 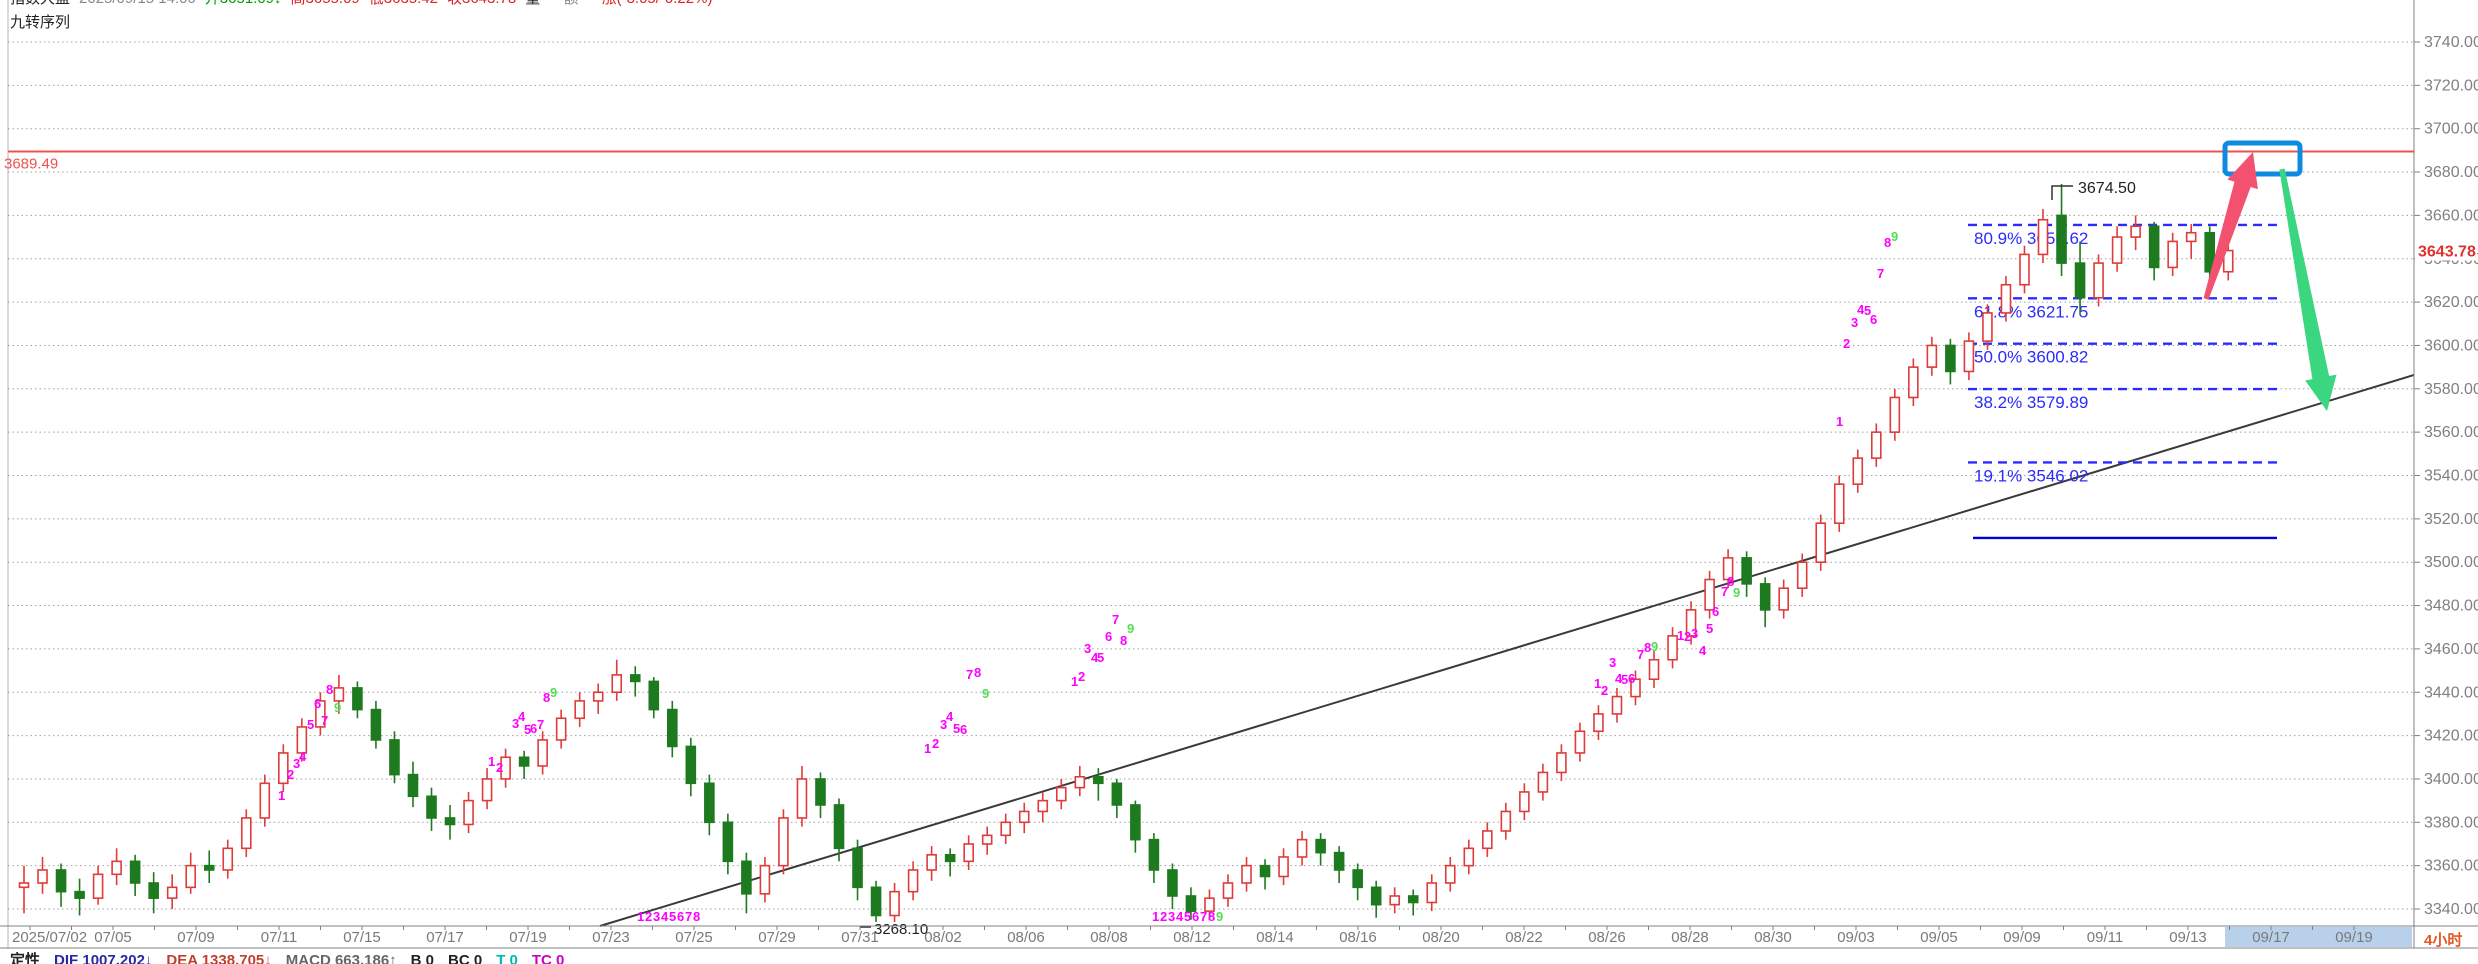 What do you see at coordinates (2031, 402) in the screenshot?
I see `fib-level-label: 38.2% 3579.89` at bounding box center [2031, 402].